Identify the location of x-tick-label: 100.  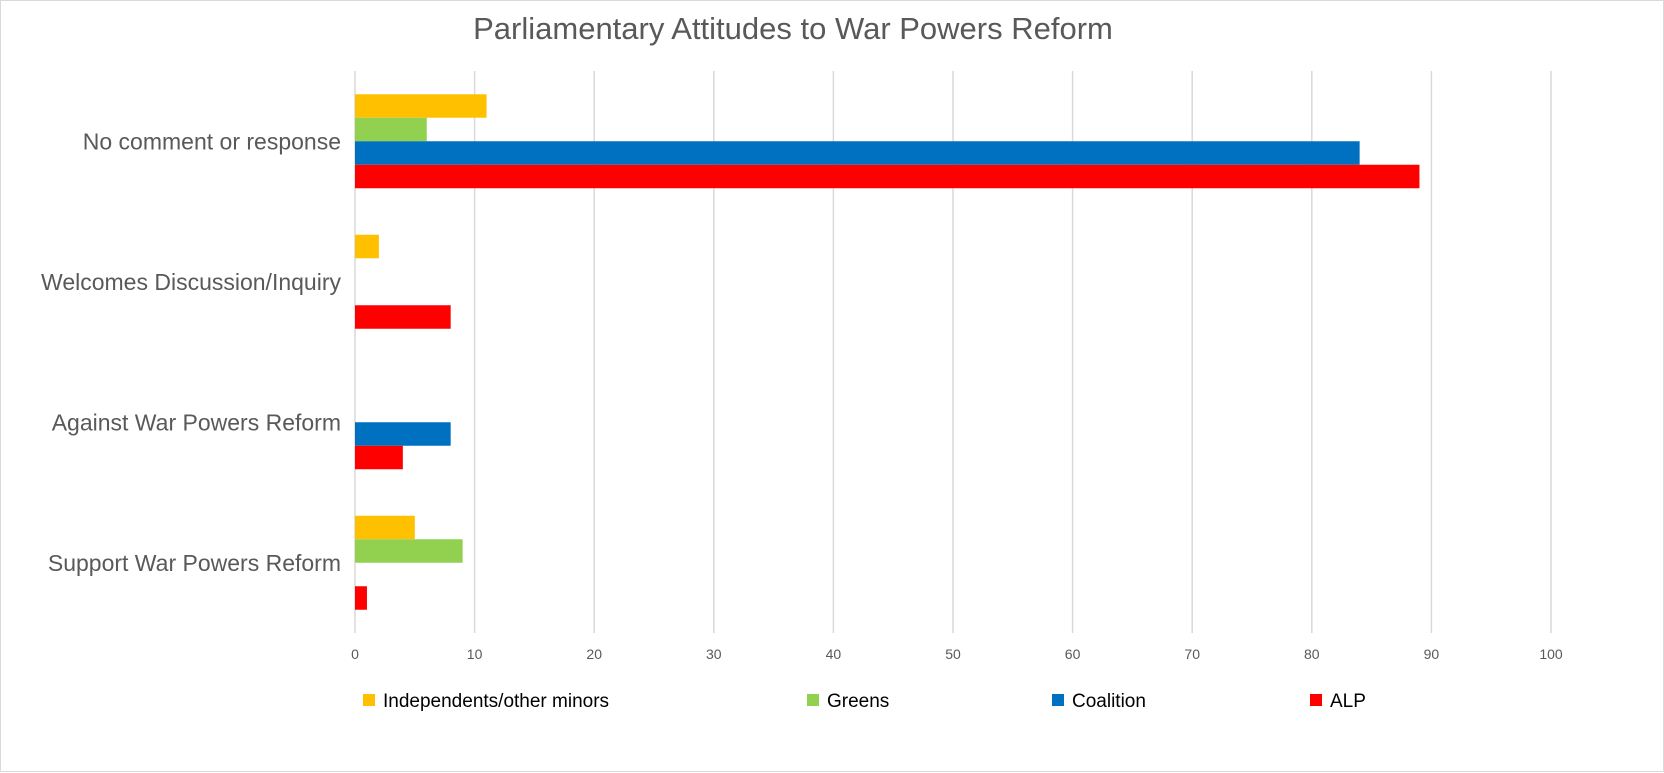
(1551, 654).